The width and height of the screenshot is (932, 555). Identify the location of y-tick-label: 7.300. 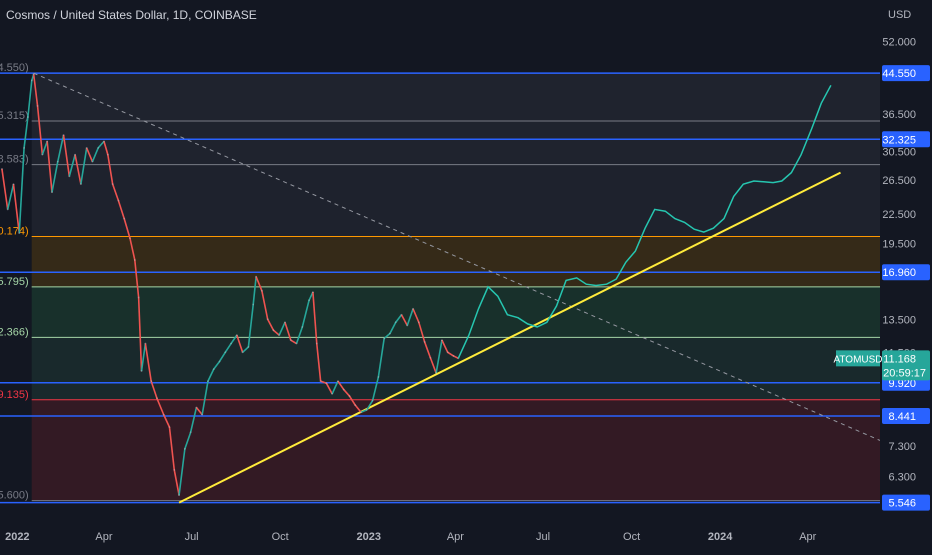
(902, 447).